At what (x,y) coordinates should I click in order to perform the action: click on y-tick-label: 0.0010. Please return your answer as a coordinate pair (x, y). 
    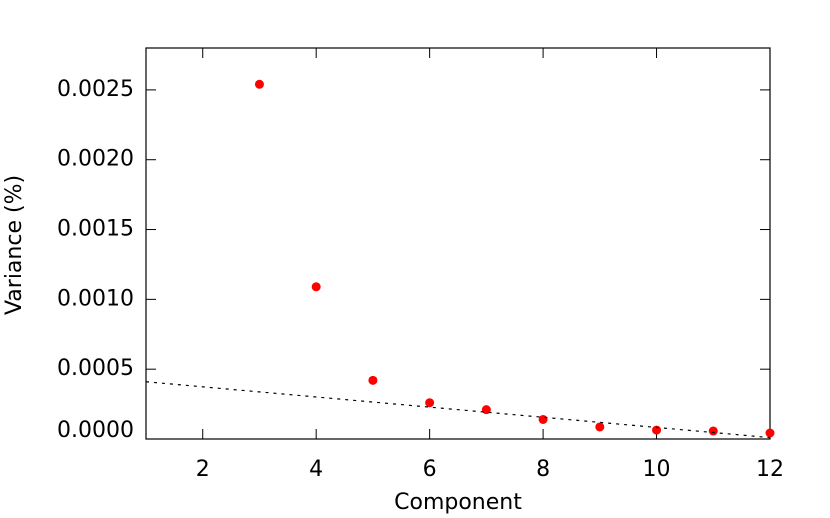
    Looking at the image, I should click on (95, 298).